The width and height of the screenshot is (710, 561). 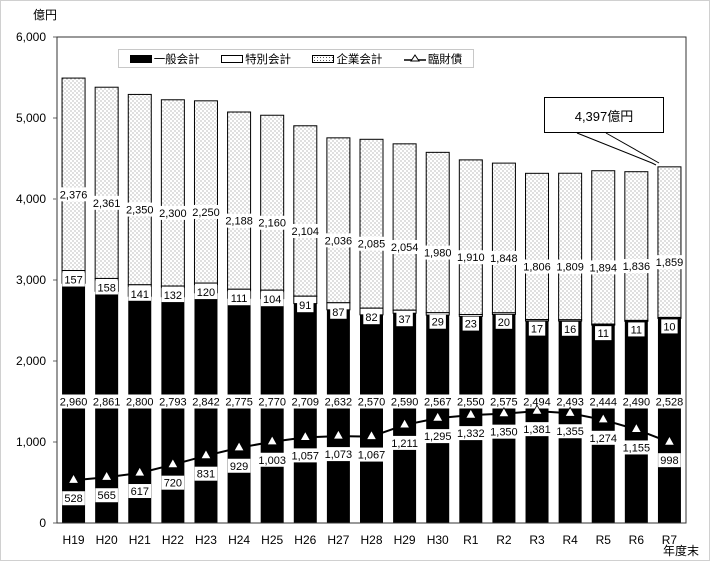 I want to click on y-tick-label: 4,000, so click(x=31, y=199).